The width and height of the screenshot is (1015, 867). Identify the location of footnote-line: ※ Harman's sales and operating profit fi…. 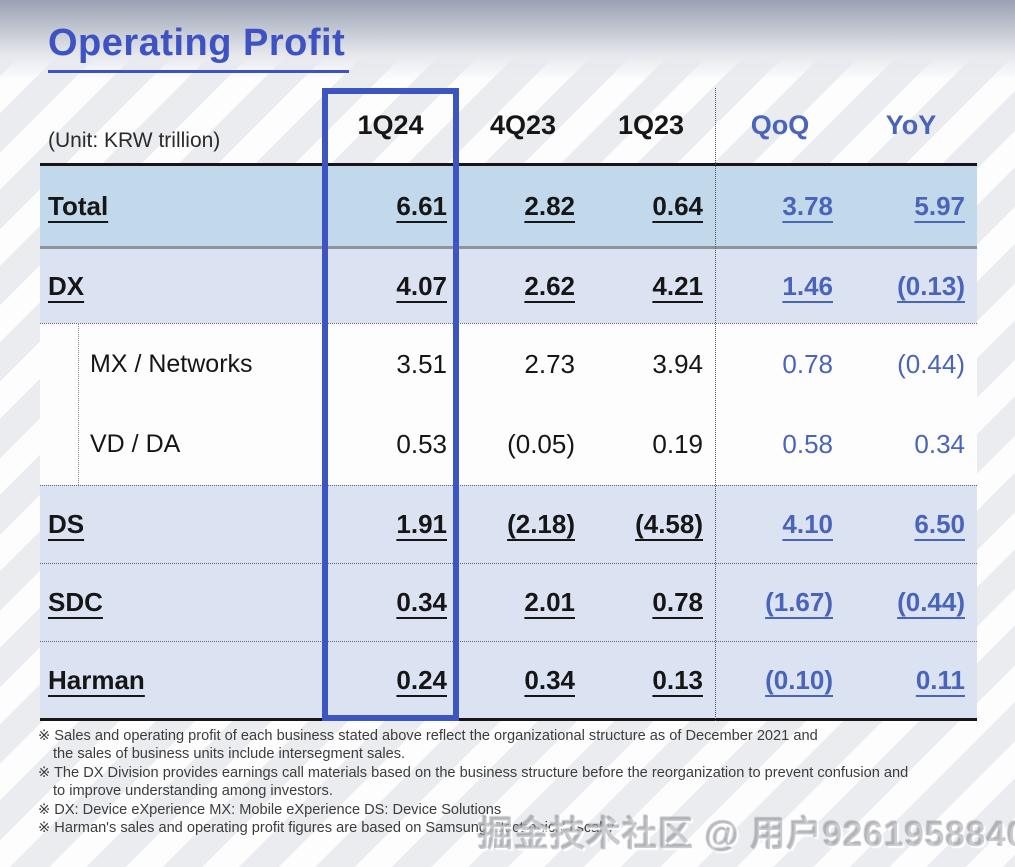
(326, 828).